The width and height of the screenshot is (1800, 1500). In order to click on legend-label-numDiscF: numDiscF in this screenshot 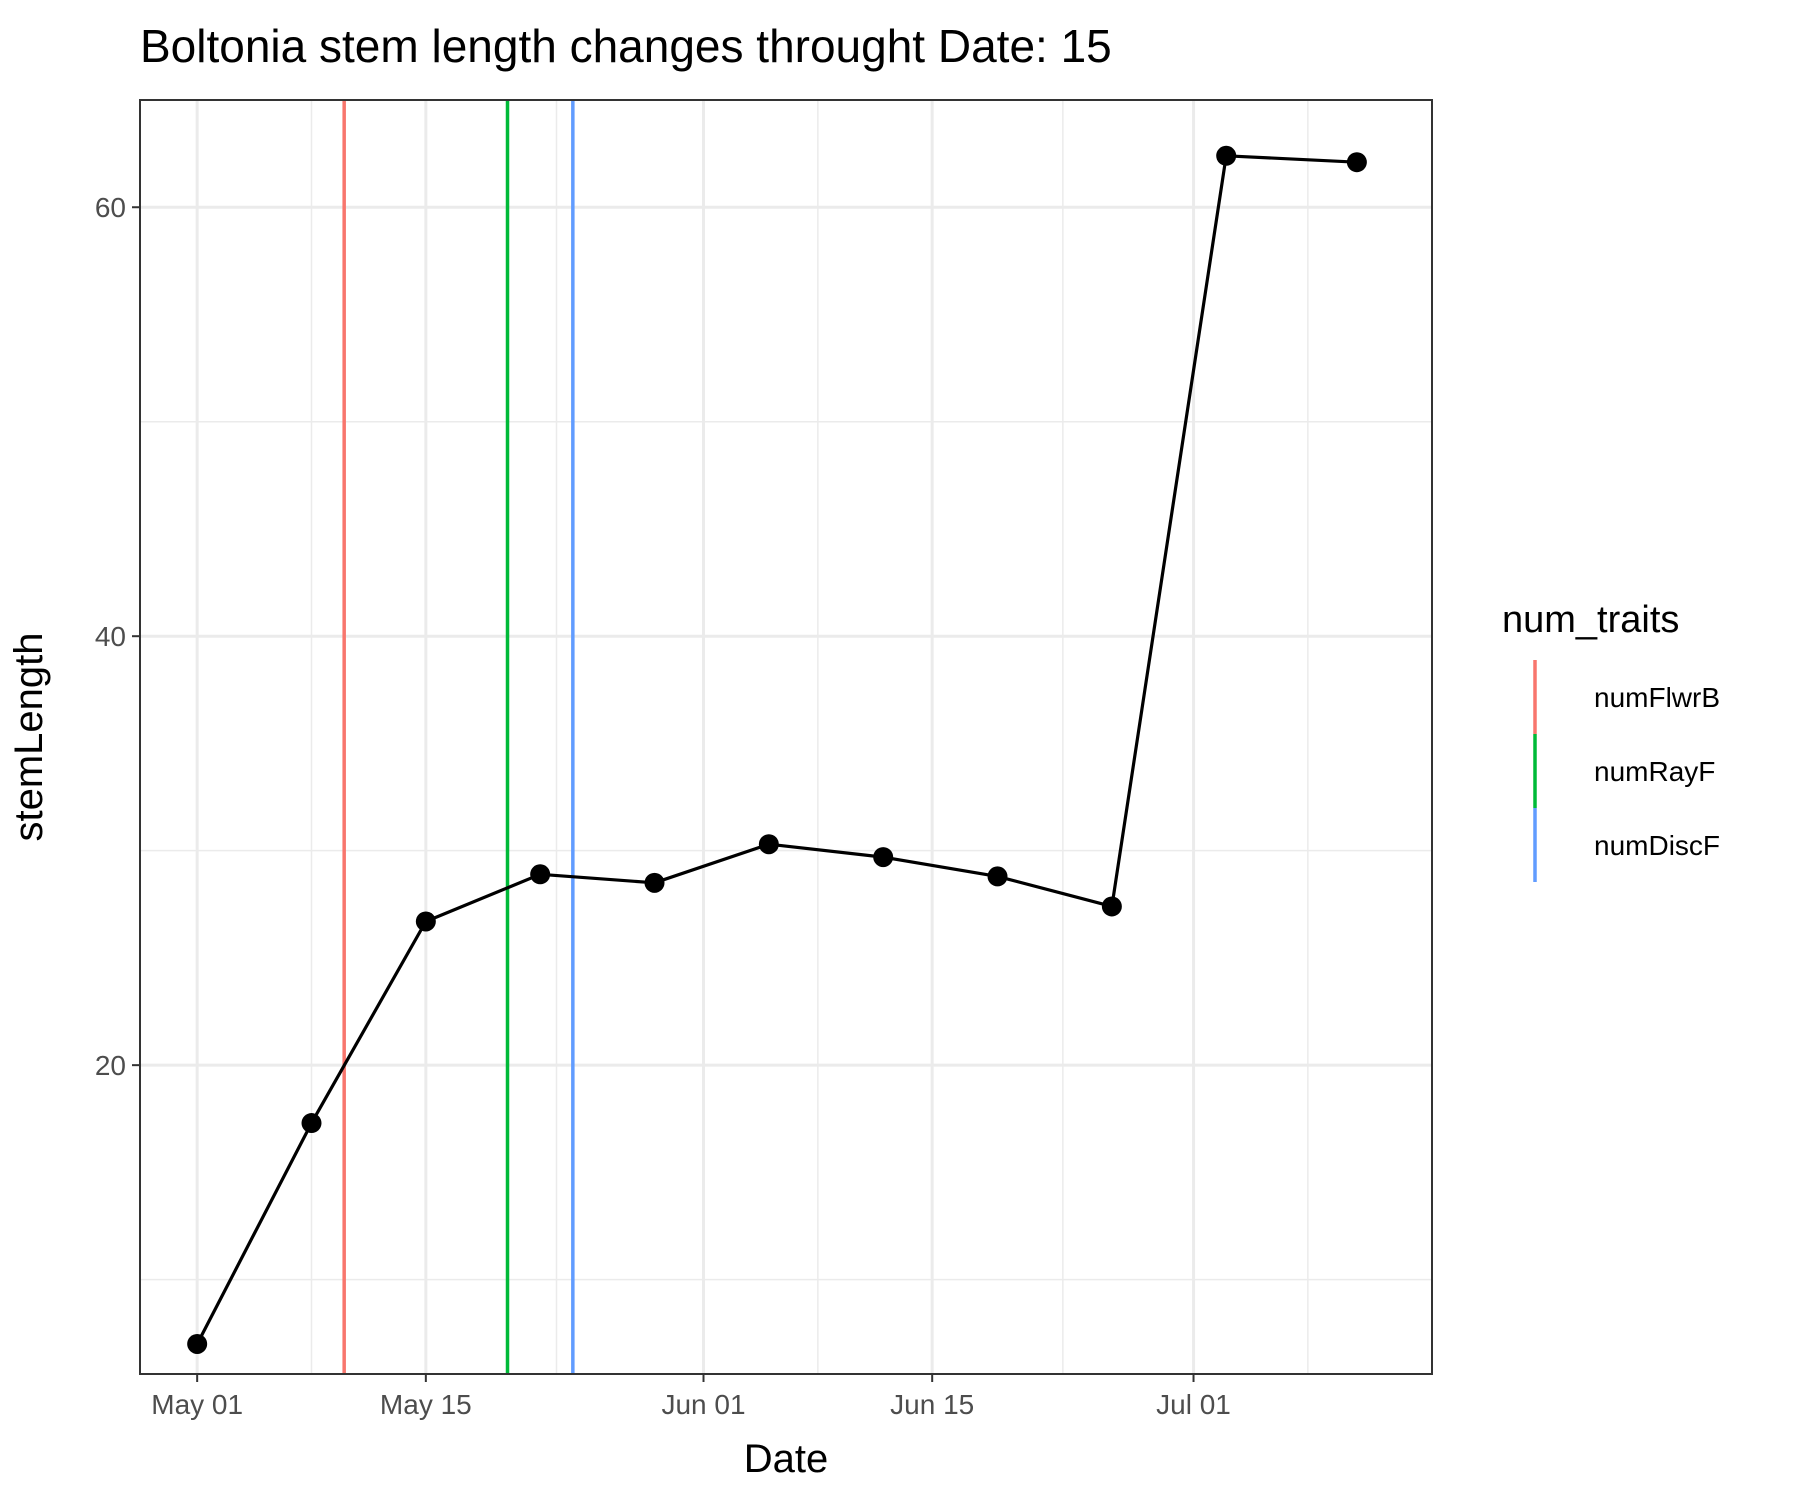, I will do `click(1657, 845)`.